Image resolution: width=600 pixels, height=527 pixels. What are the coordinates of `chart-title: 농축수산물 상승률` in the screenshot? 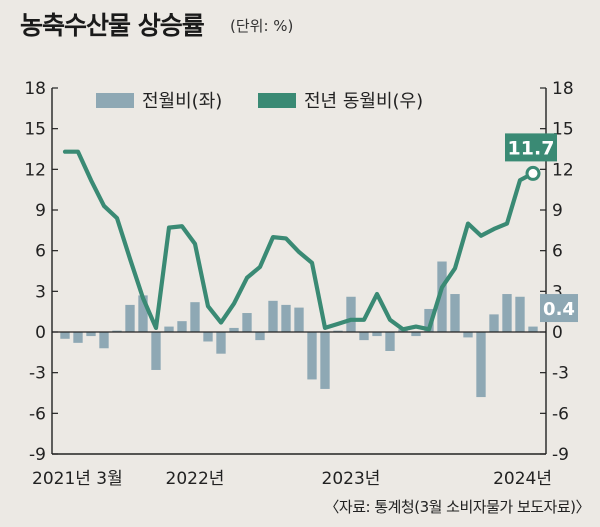 It's located at (112, 25).